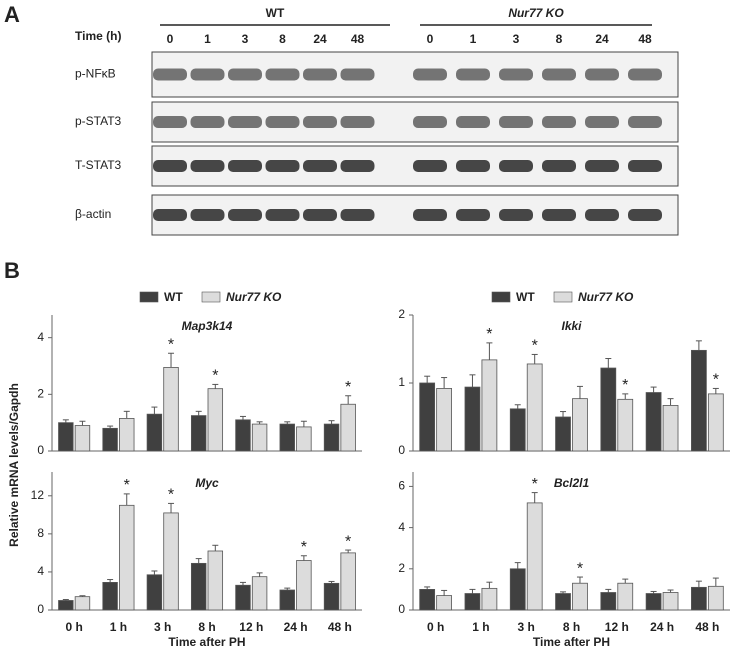  I want to click on chart-title: Map3k14, so click(207, 326).